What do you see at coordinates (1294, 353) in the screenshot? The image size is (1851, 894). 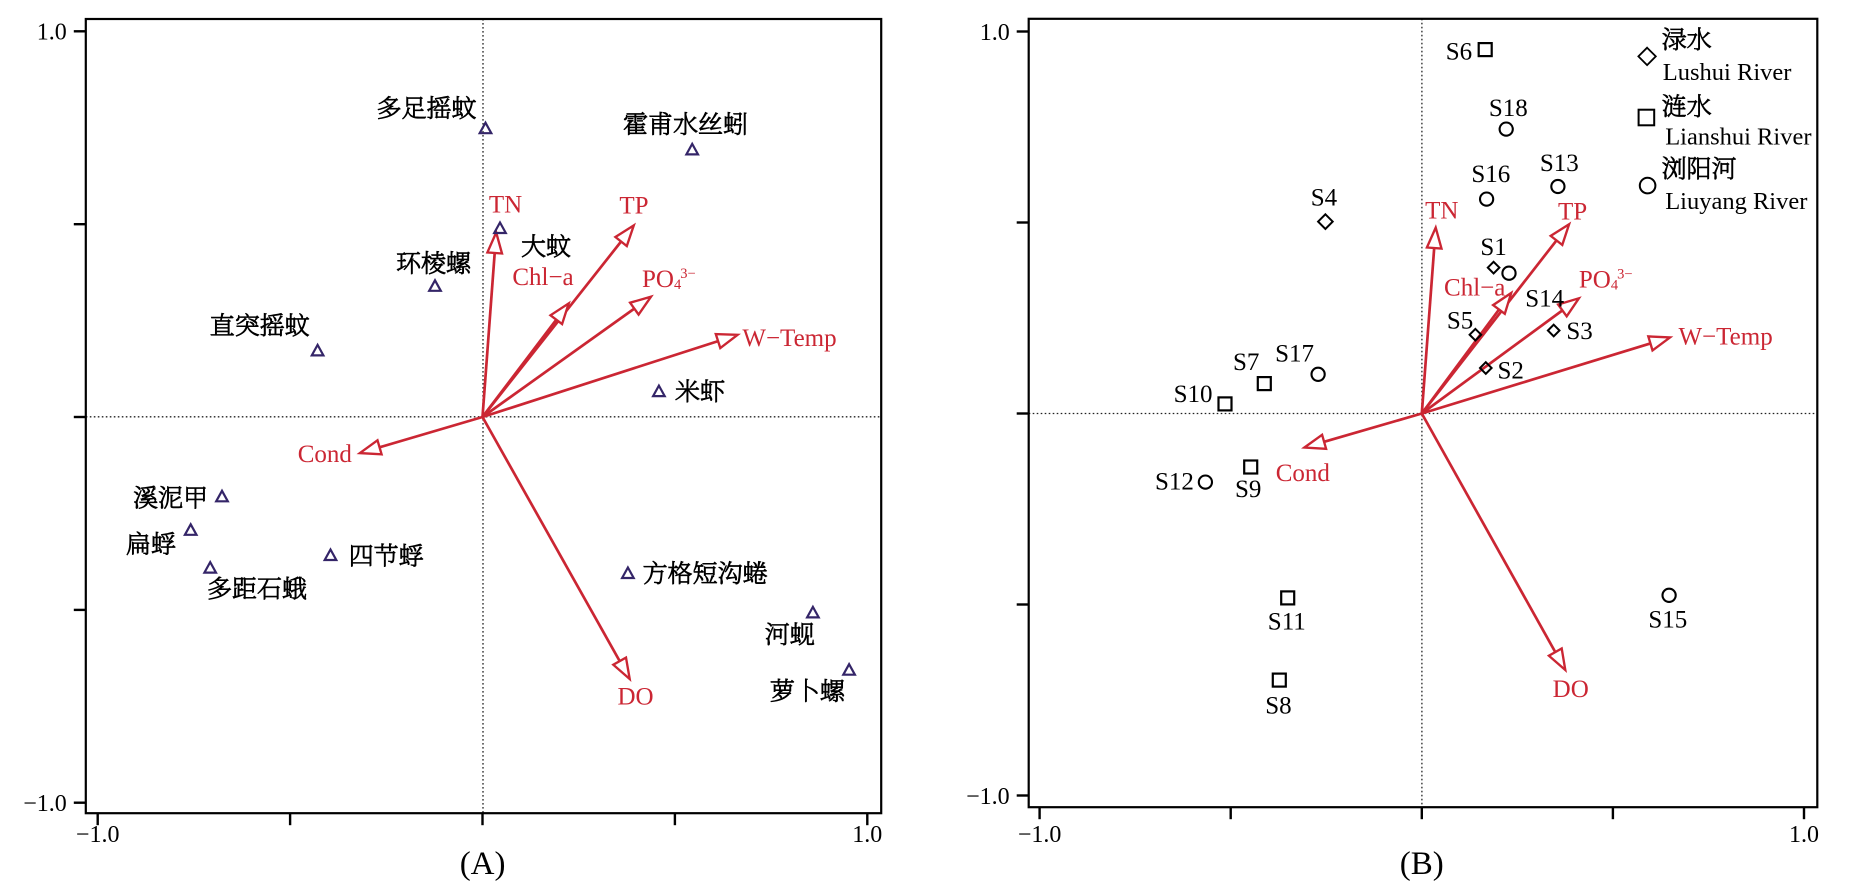 I see `svg-text: S17` at bounding box center [1294, 353].